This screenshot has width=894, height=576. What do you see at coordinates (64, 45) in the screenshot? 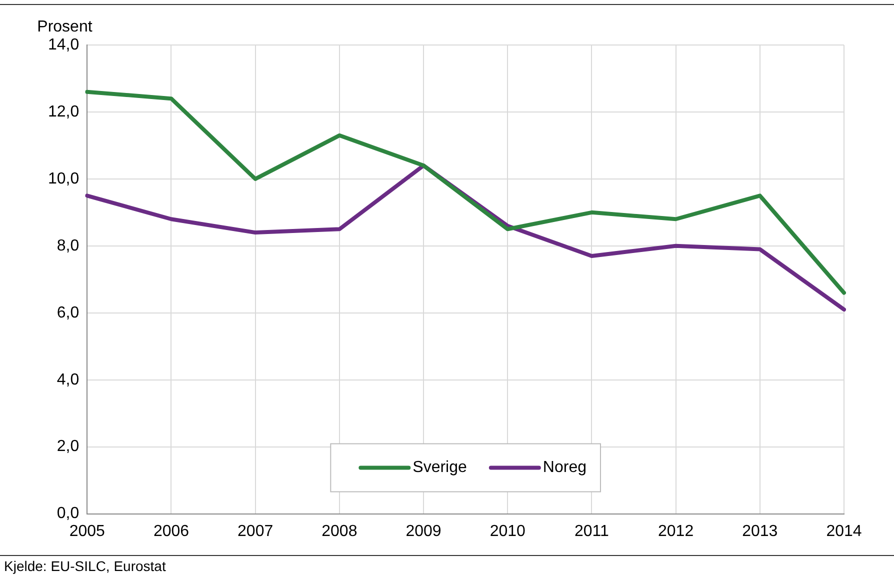
I see `y-tick-label: 14,0` at bounding box center [64, 45].